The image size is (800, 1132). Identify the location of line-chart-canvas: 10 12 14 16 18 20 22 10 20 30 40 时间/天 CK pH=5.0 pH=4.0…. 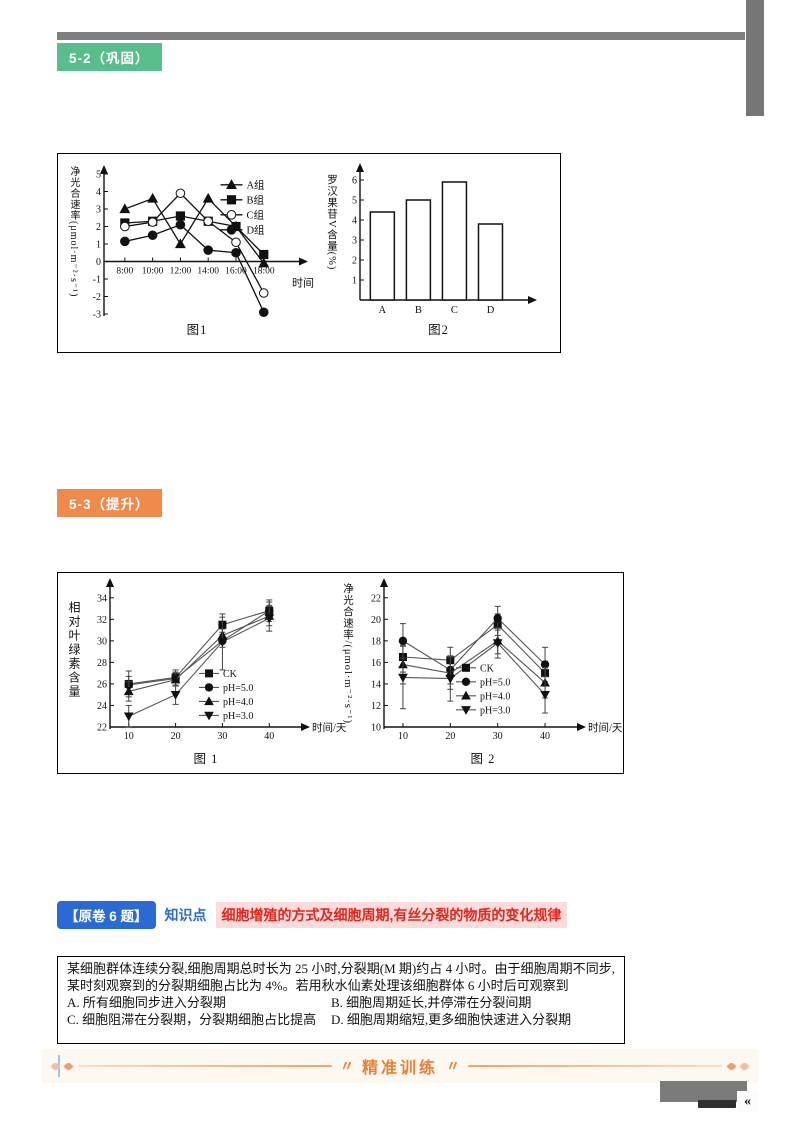
(497, 660).